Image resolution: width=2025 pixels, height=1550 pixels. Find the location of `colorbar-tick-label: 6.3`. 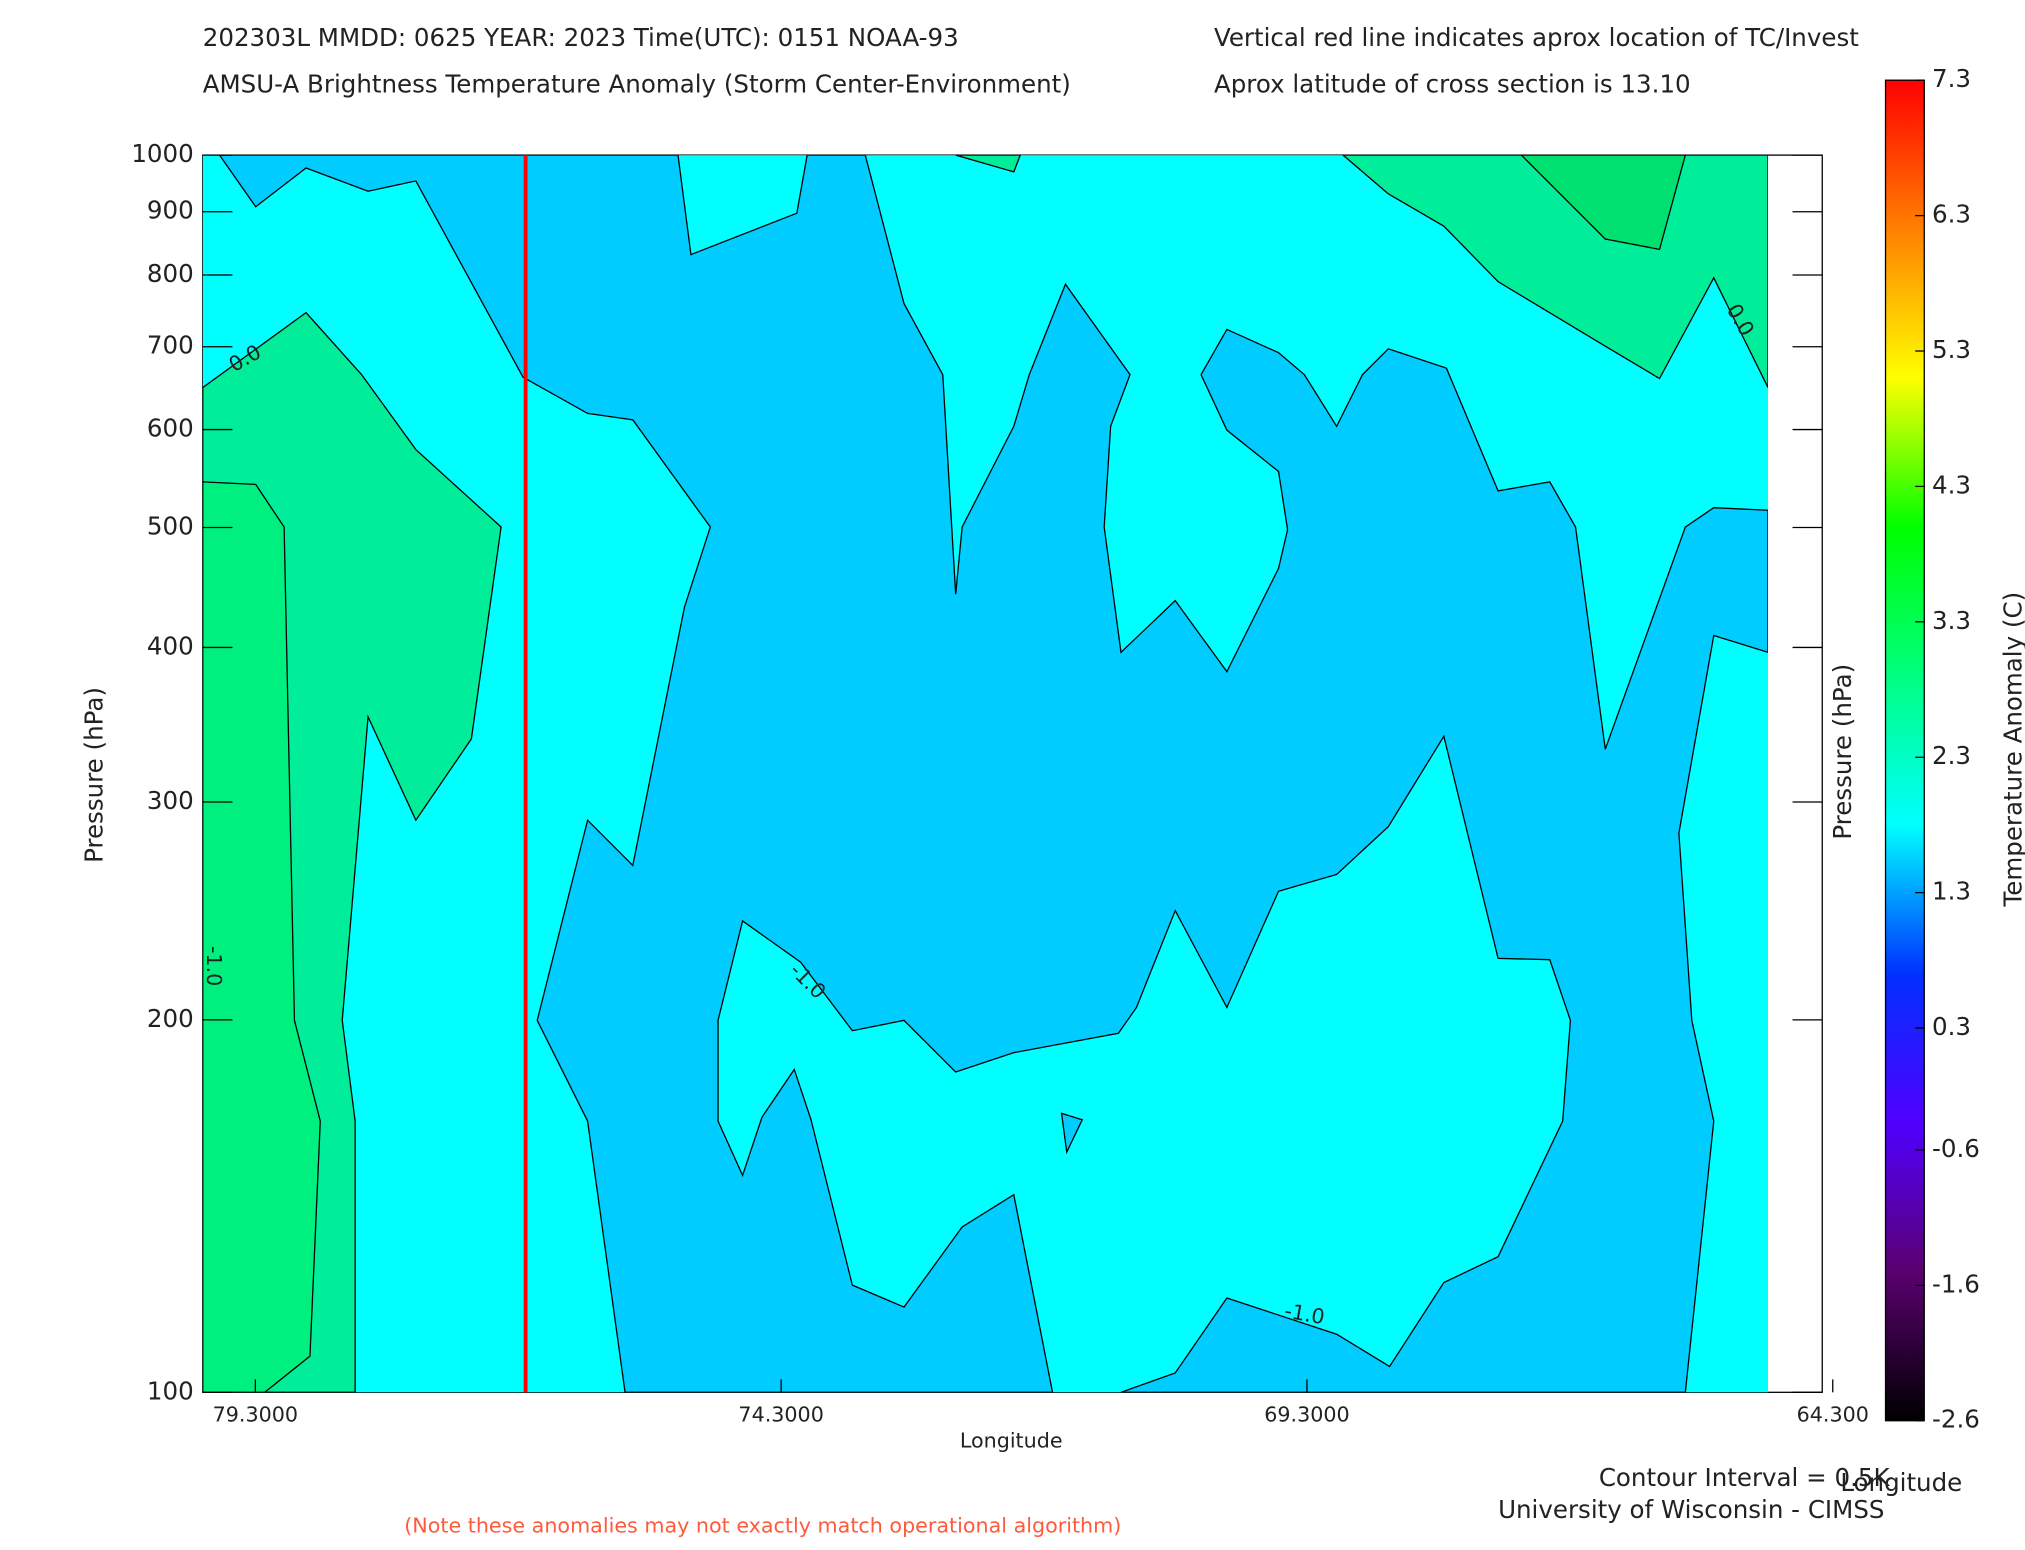

colorbar-tick-label: 6.3 is located at coordinates (1951, 214).